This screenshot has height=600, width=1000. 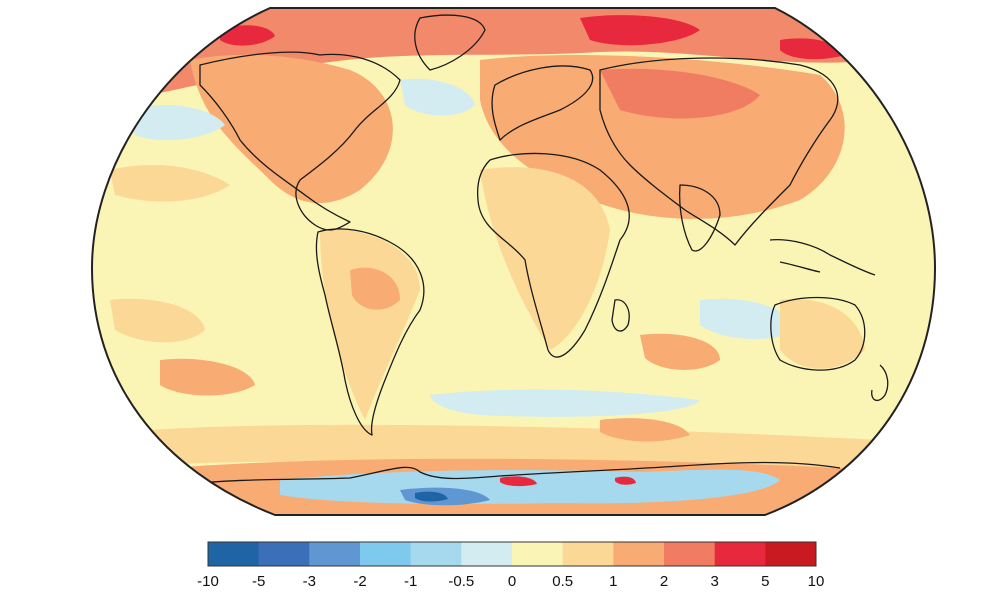 I want to click on colorbar-labels: -10 -5 -3 -2 -1 -0.5 0 0.5 1 2 3 5 10, so click(x=510, y=581).